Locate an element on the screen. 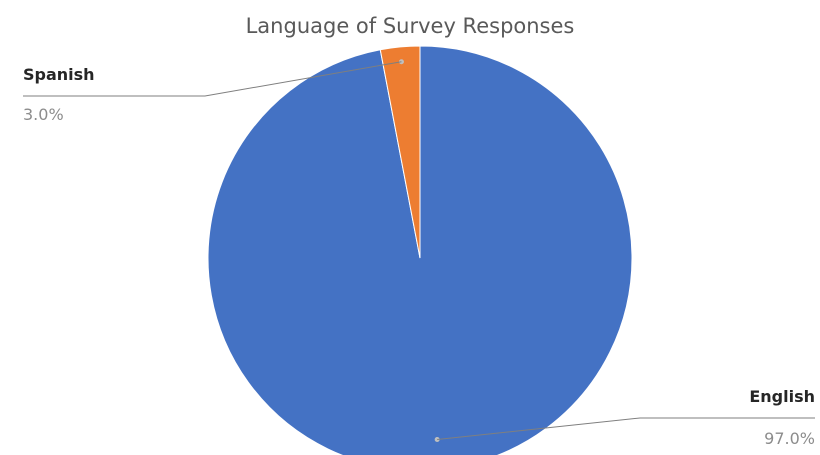 The height and width of the screenshot is (455, 820). leader-line-english is located at coordinates (626, 429).